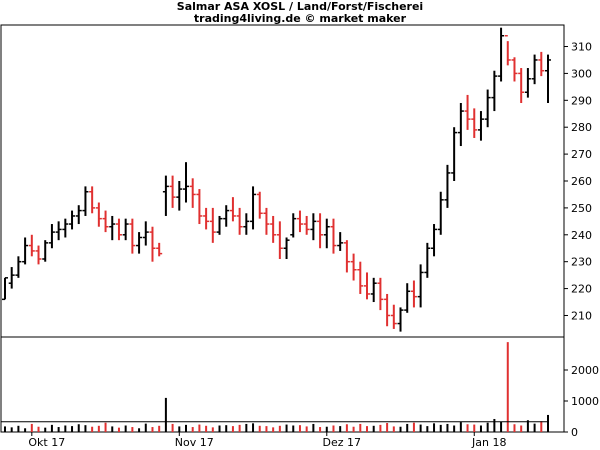 Image resolution: width=600 pixels, height=450 pixels. Describe the element at coordinates (342, 442) in the screenshot. I see `x-tick-label: Dez 17` at that location.